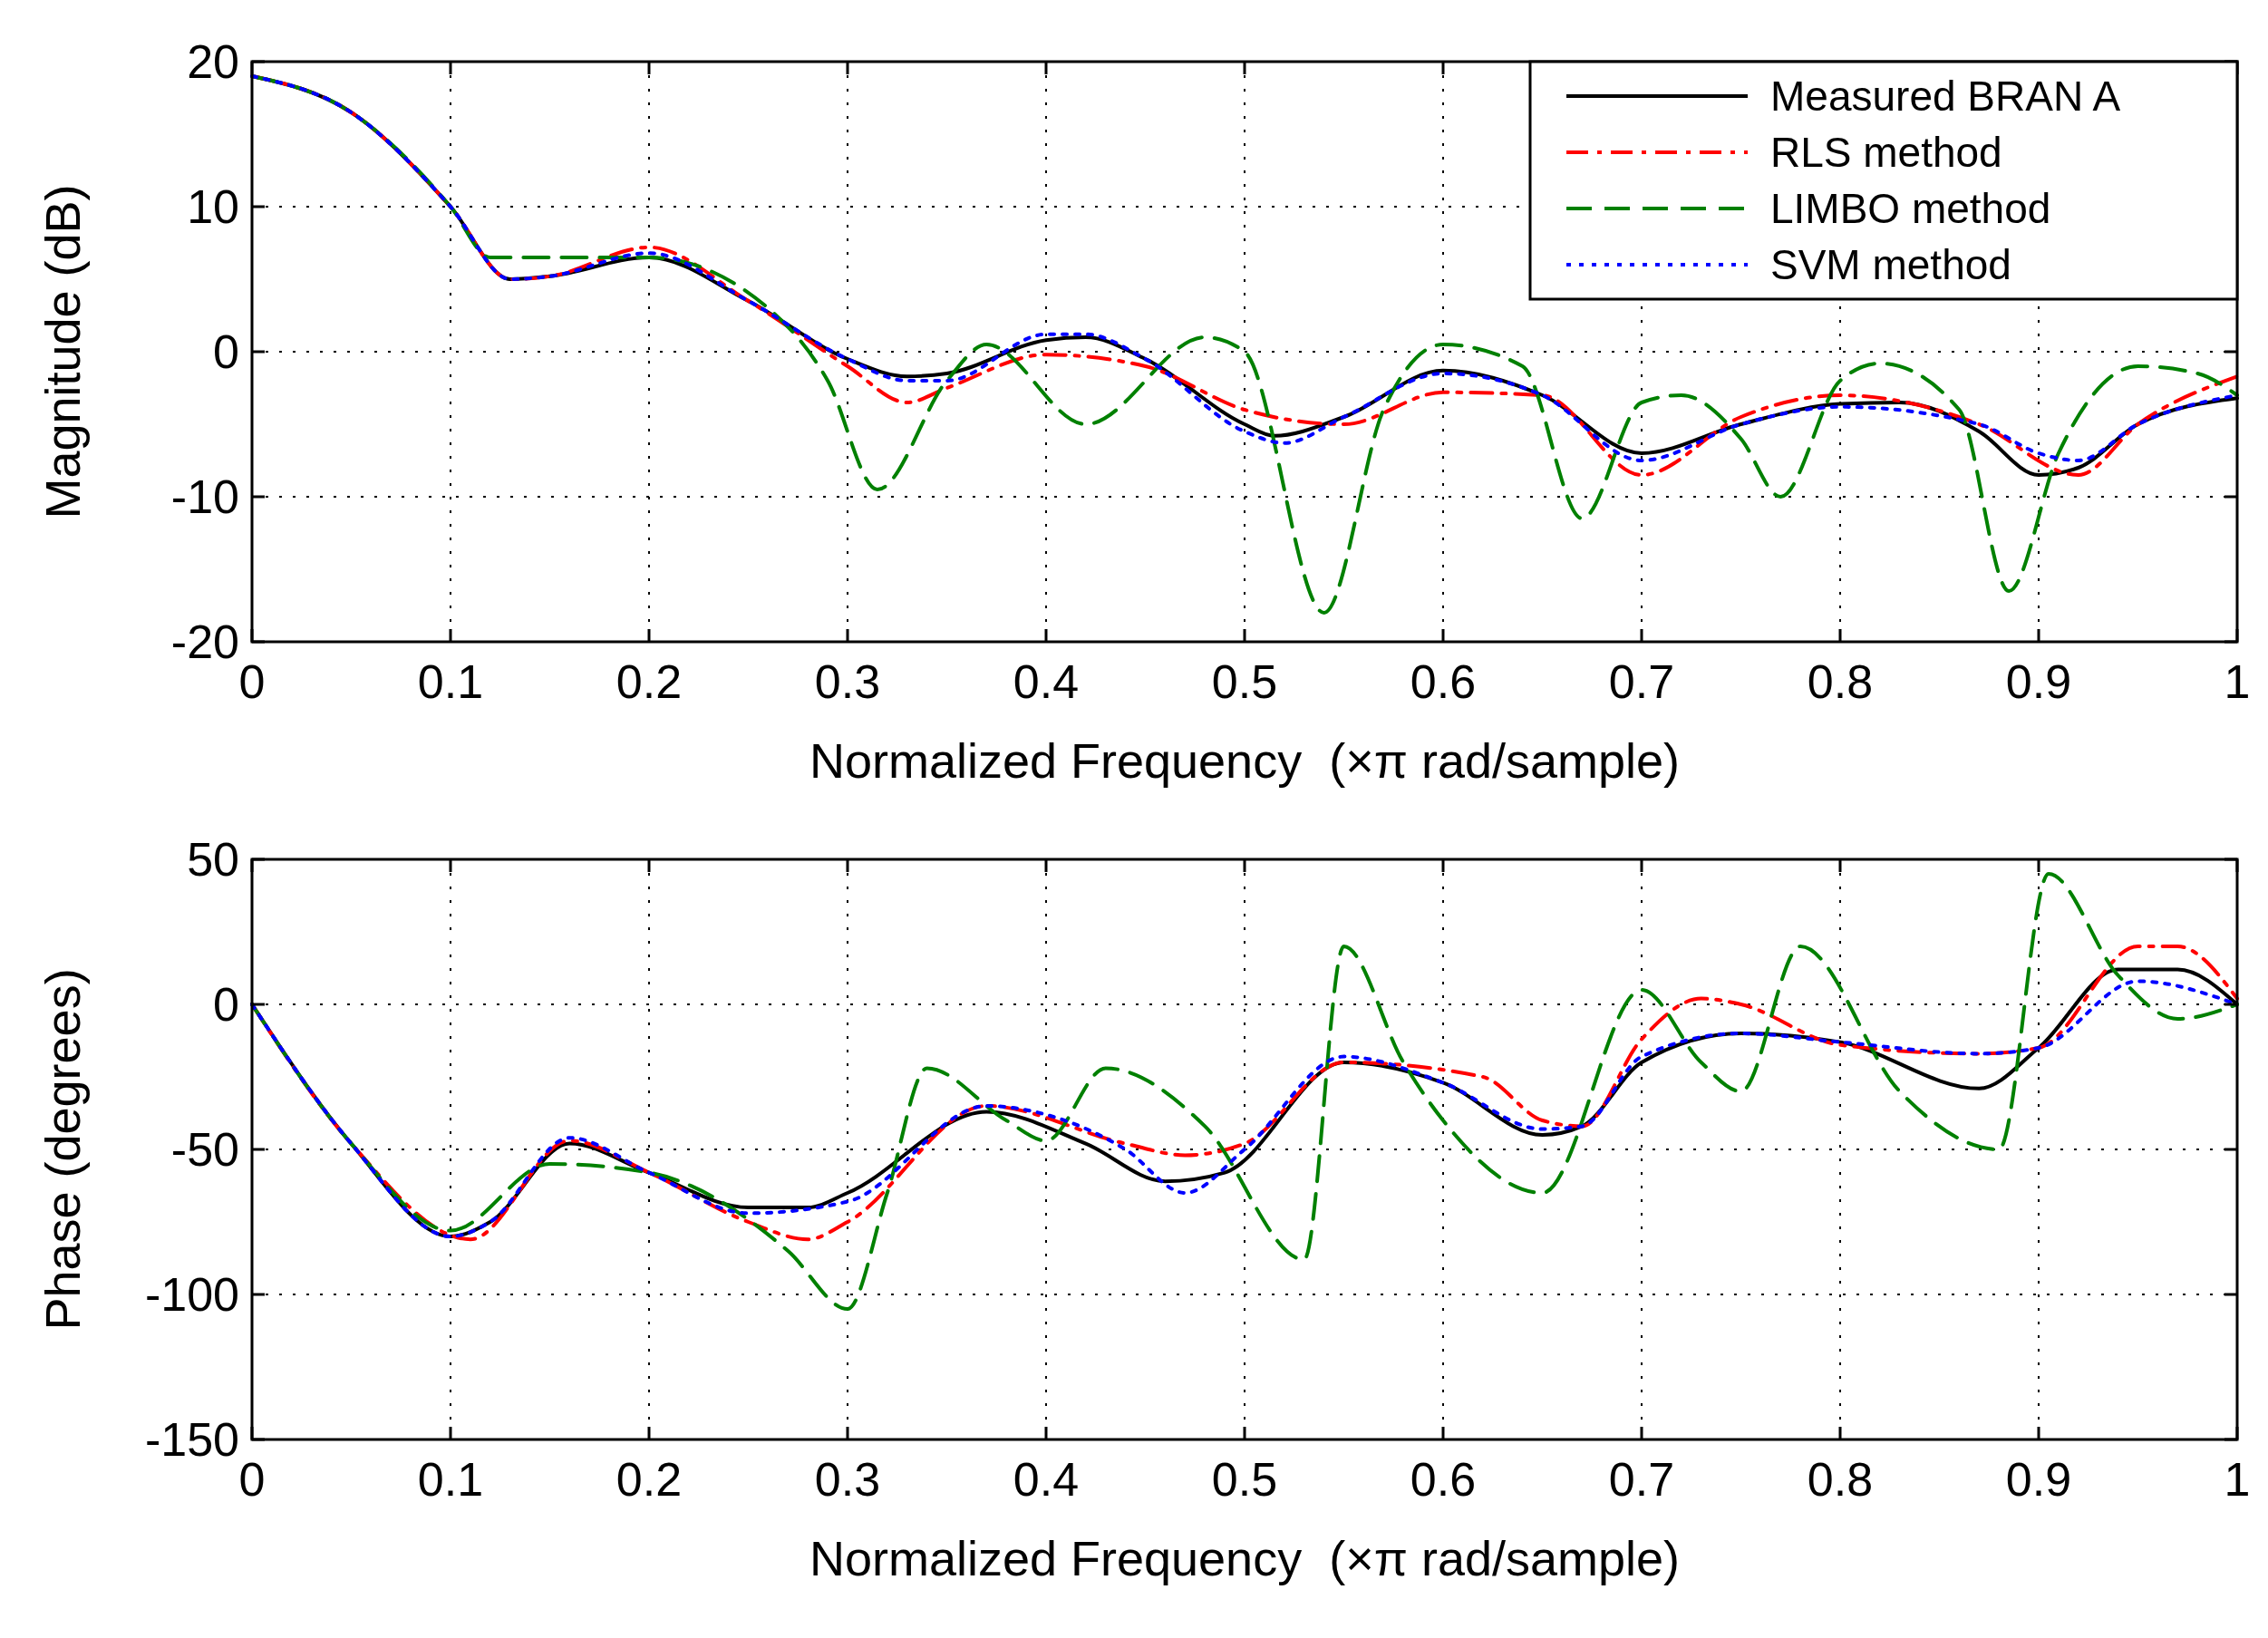 The image size is (2268, 1638). I want to click on y-tick-label: 50, so click(213, 860).